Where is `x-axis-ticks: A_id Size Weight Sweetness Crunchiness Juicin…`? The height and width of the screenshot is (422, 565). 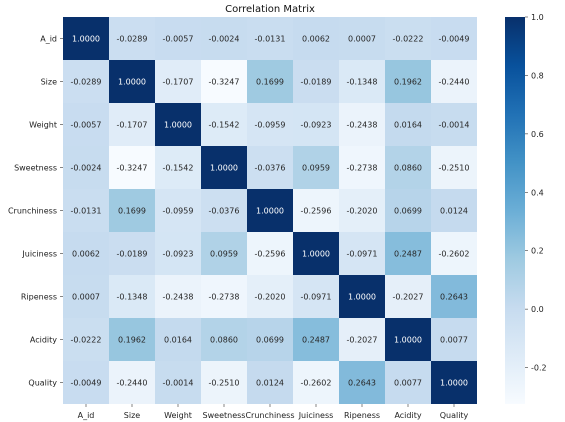 x-axis-ticks: A_id Size Weight Sweetness Crunchiness Juicin… is located at coordinates (273, 412).